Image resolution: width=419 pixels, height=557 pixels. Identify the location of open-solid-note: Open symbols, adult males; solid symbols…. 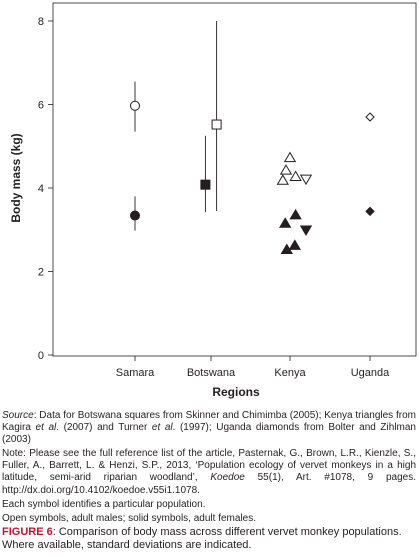
(129, 518).